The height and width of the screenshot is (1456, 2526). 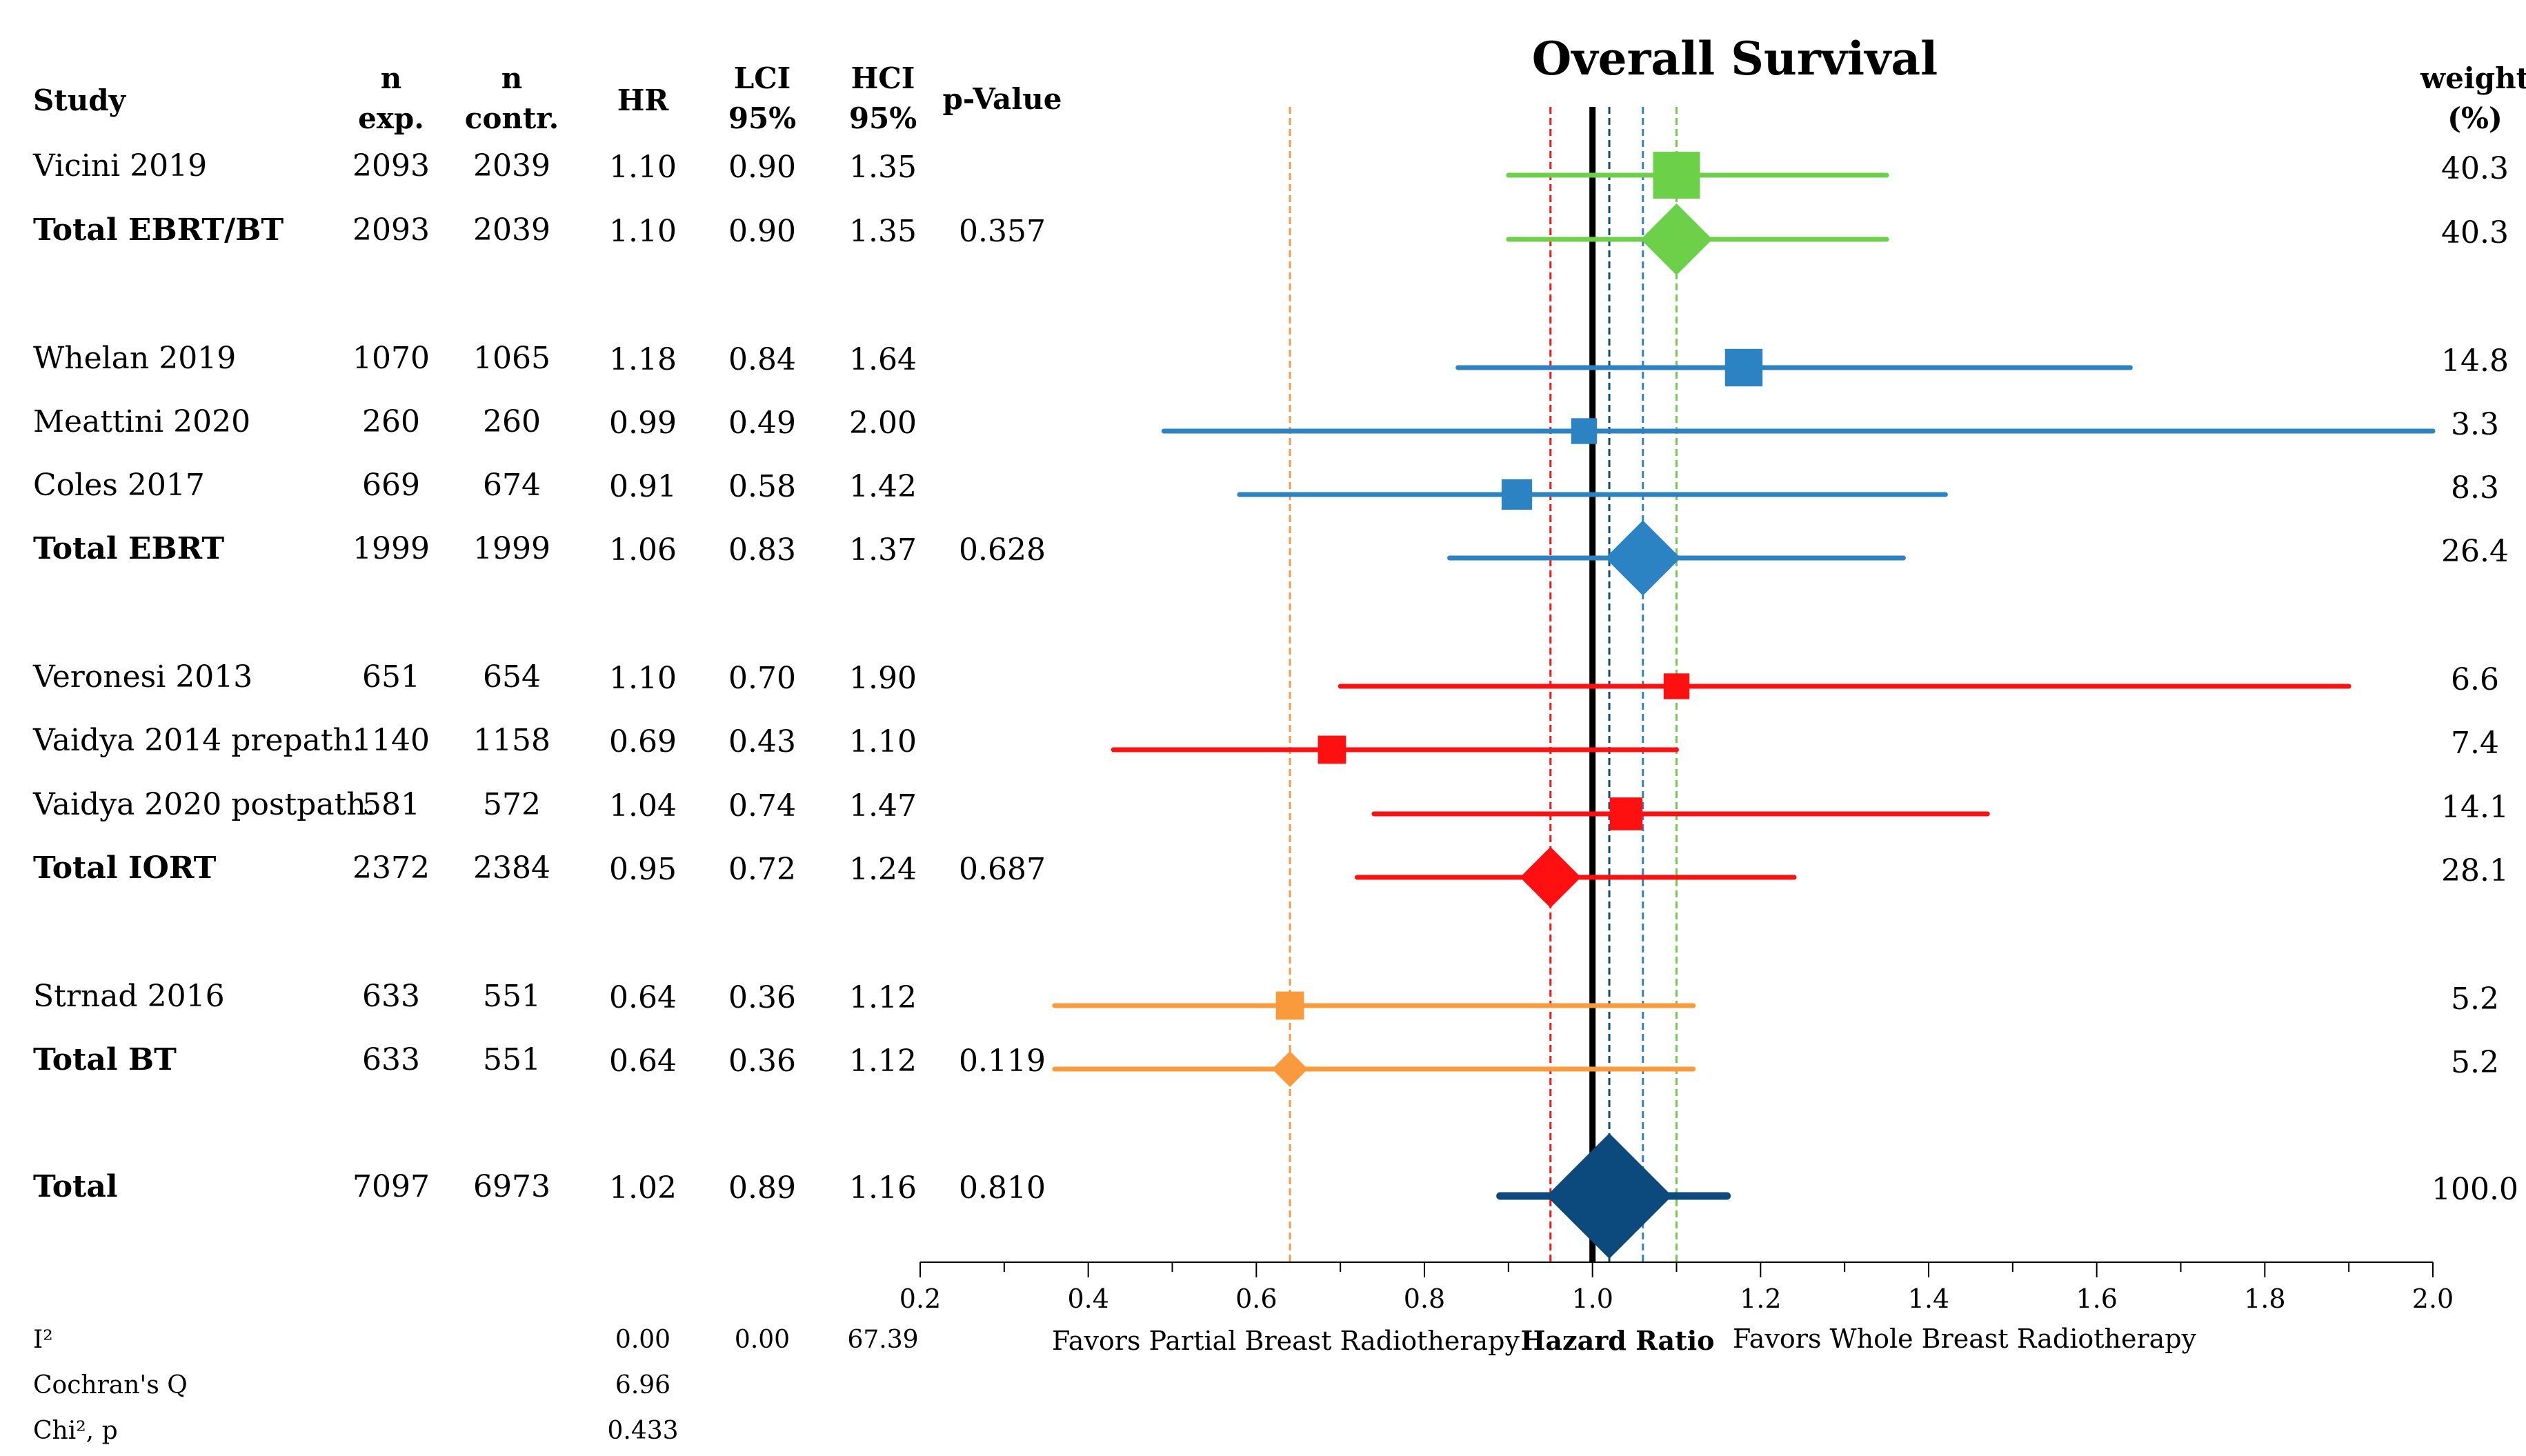 I want to click on square-marker-vicini-2019, so click(x=1677, y=175).